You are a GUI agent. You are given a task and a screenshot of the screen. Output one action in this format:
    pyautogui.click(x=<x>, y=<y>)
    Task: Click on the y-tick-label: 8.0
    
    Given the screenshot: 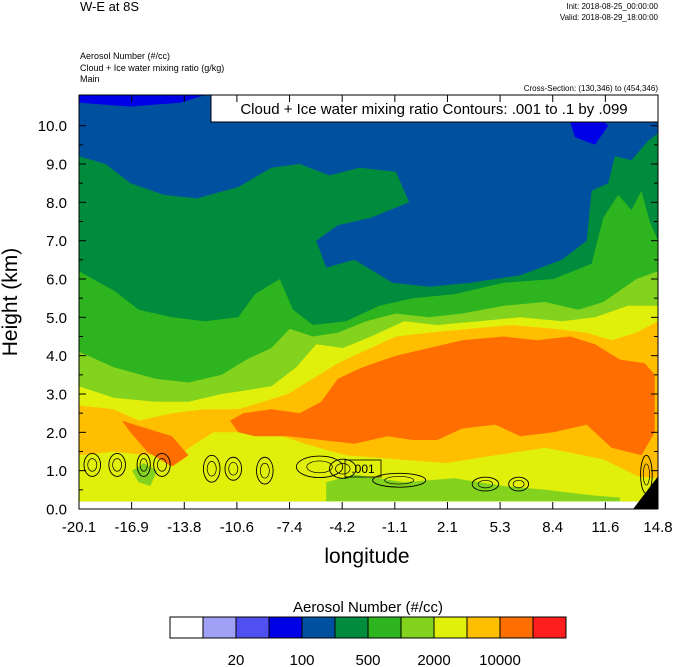 What is the action you would take?
    pyautogui.click(x=56, y=203)
    